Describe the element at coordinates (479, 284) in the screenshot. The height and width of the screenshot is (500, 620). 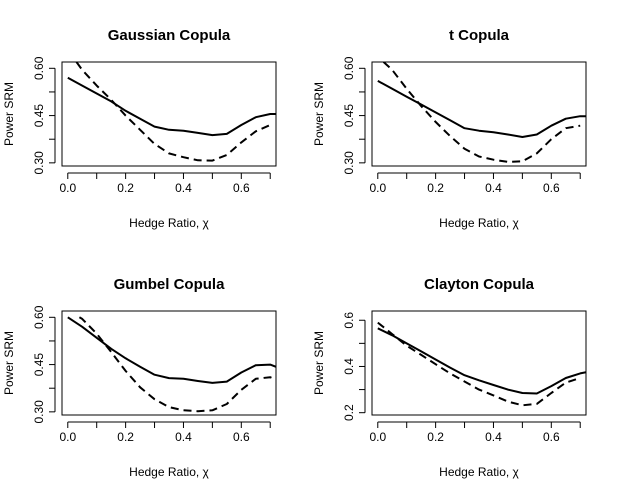
I see `chart-title: Clayton Copula` at that location.